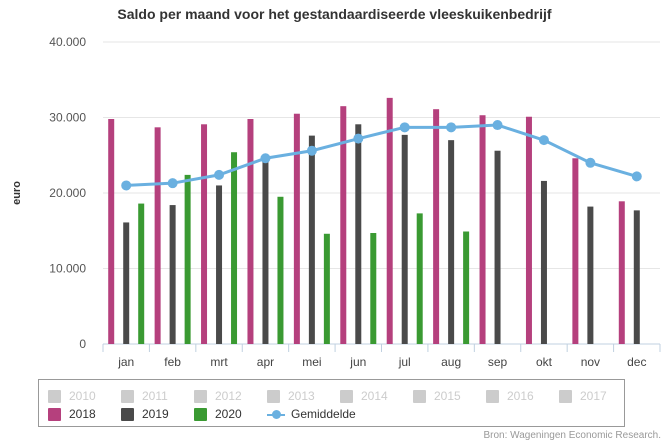 The width and height of the screenshot is (669, 445). Describe the element at coordinates (590, 275) in the screenshot. I see `bar-2019-nov` at that location.